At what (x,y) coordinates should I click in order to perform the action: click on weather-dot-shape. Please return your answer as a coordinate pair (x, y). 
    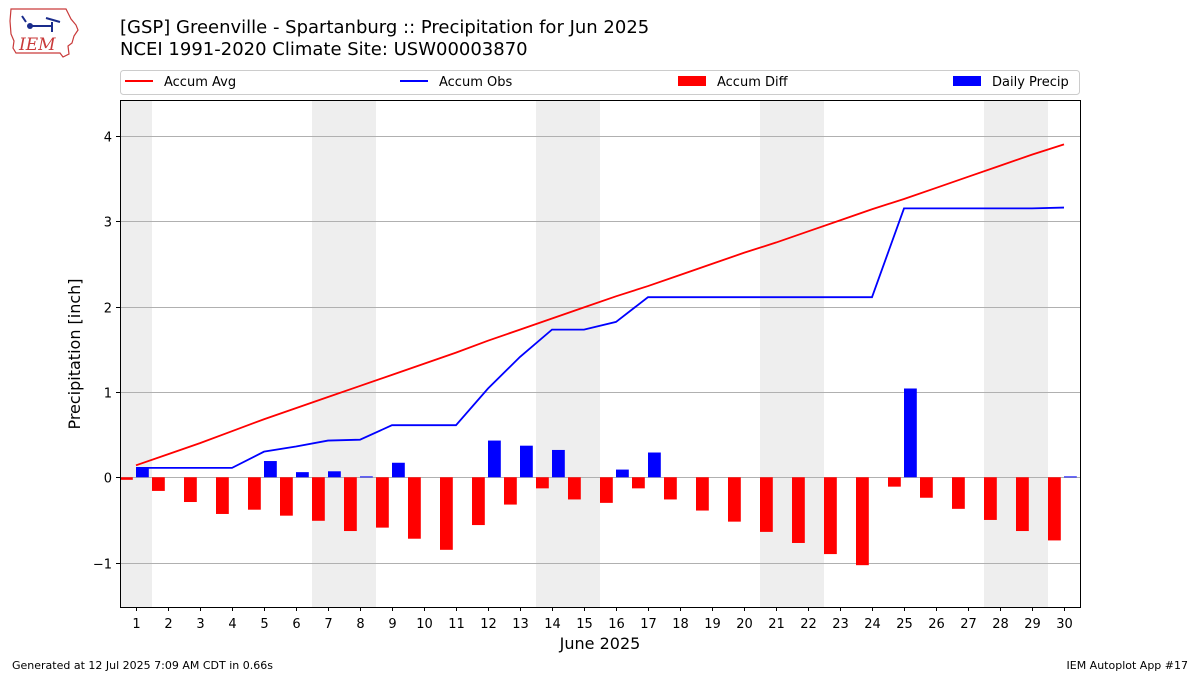
    Looking at the image, I should click on (30, 26).